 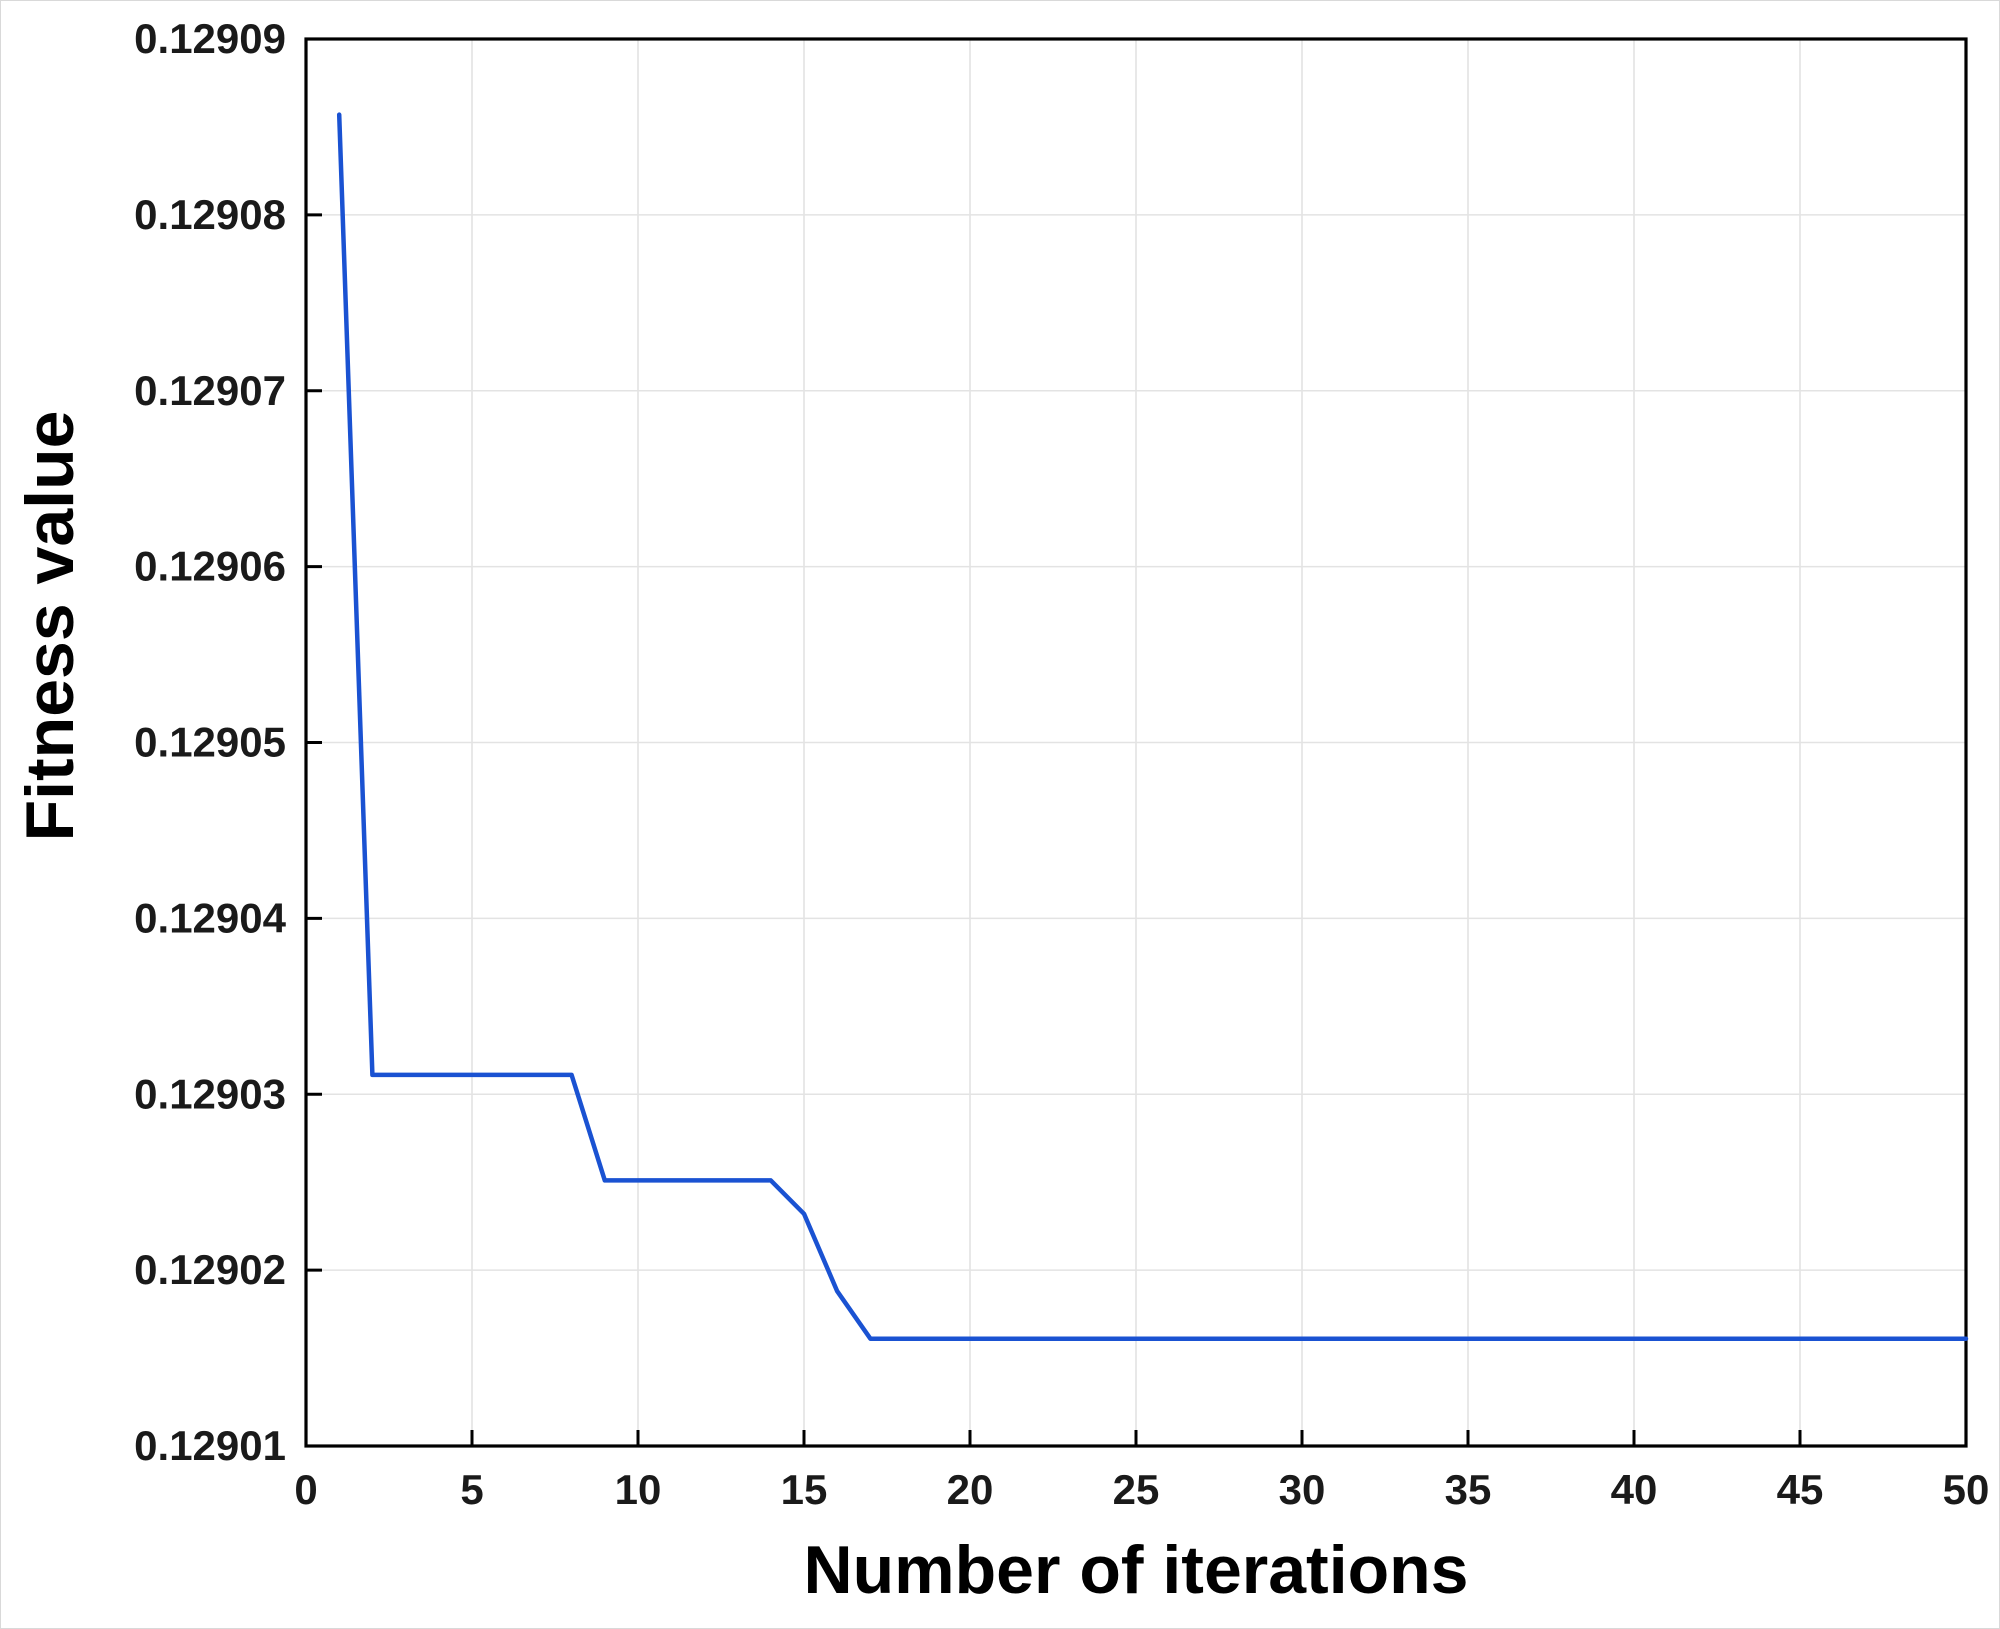 What do you see at coordinates (970, 1489) in the screenshot?
I see `x-tick-label: 20` at bounding box center [970, 1489].